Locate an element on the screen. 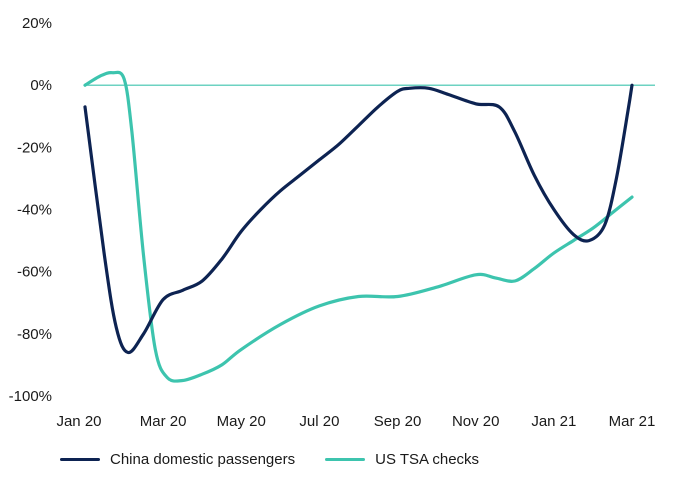 The height and width of the screenshot is (482, 688). x-tick-label: Mar 20 is located at coordinates (163, 421).